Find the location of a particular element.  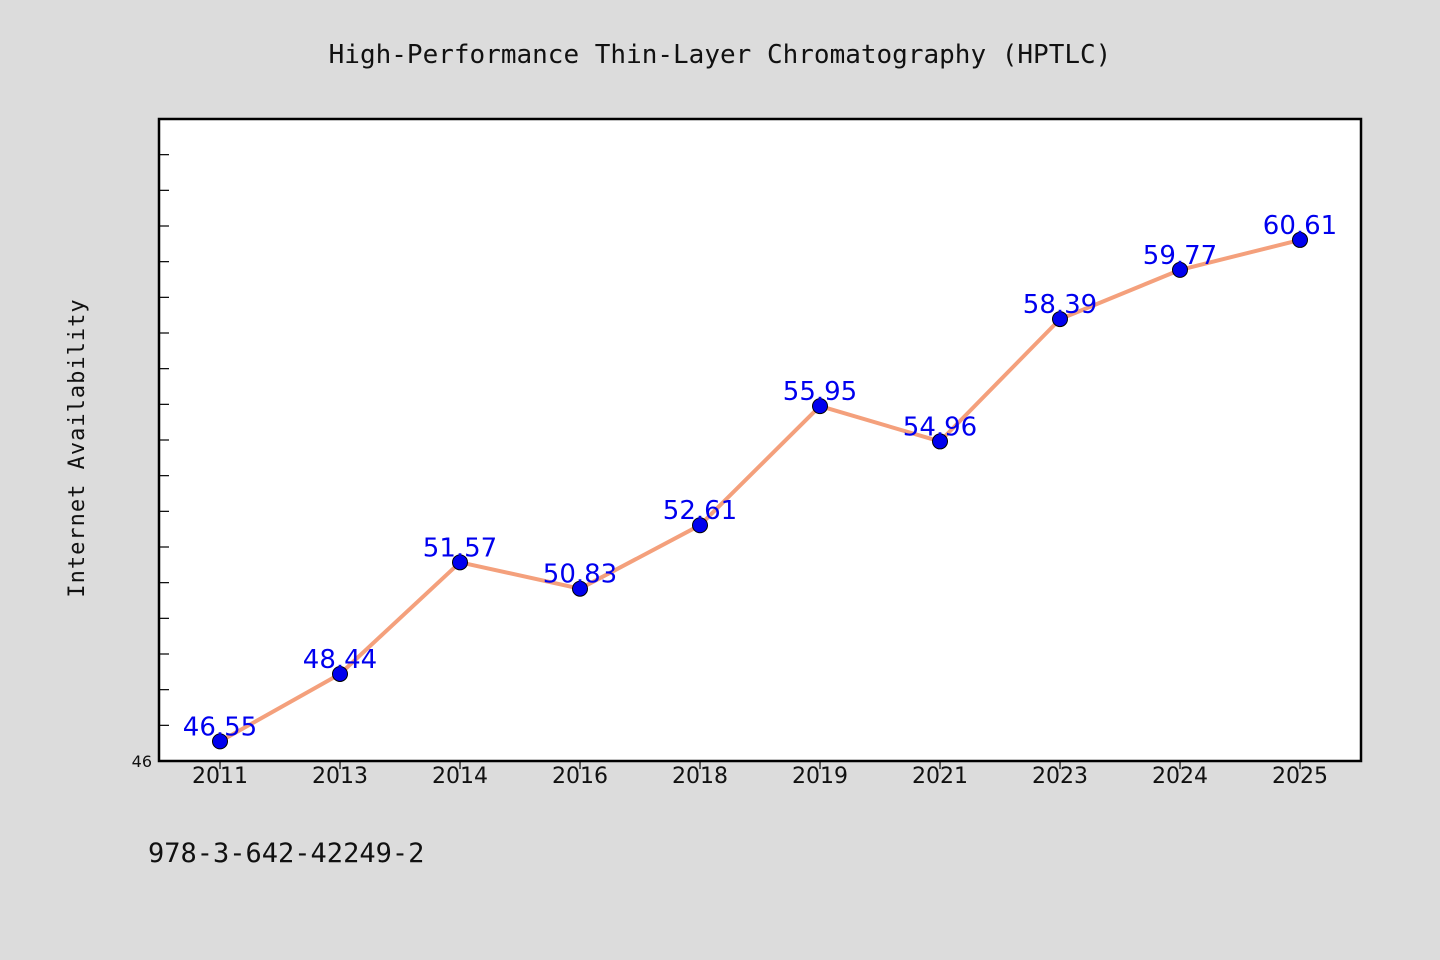

x-tick-label: 2016 is located at coordinates (580, 776).